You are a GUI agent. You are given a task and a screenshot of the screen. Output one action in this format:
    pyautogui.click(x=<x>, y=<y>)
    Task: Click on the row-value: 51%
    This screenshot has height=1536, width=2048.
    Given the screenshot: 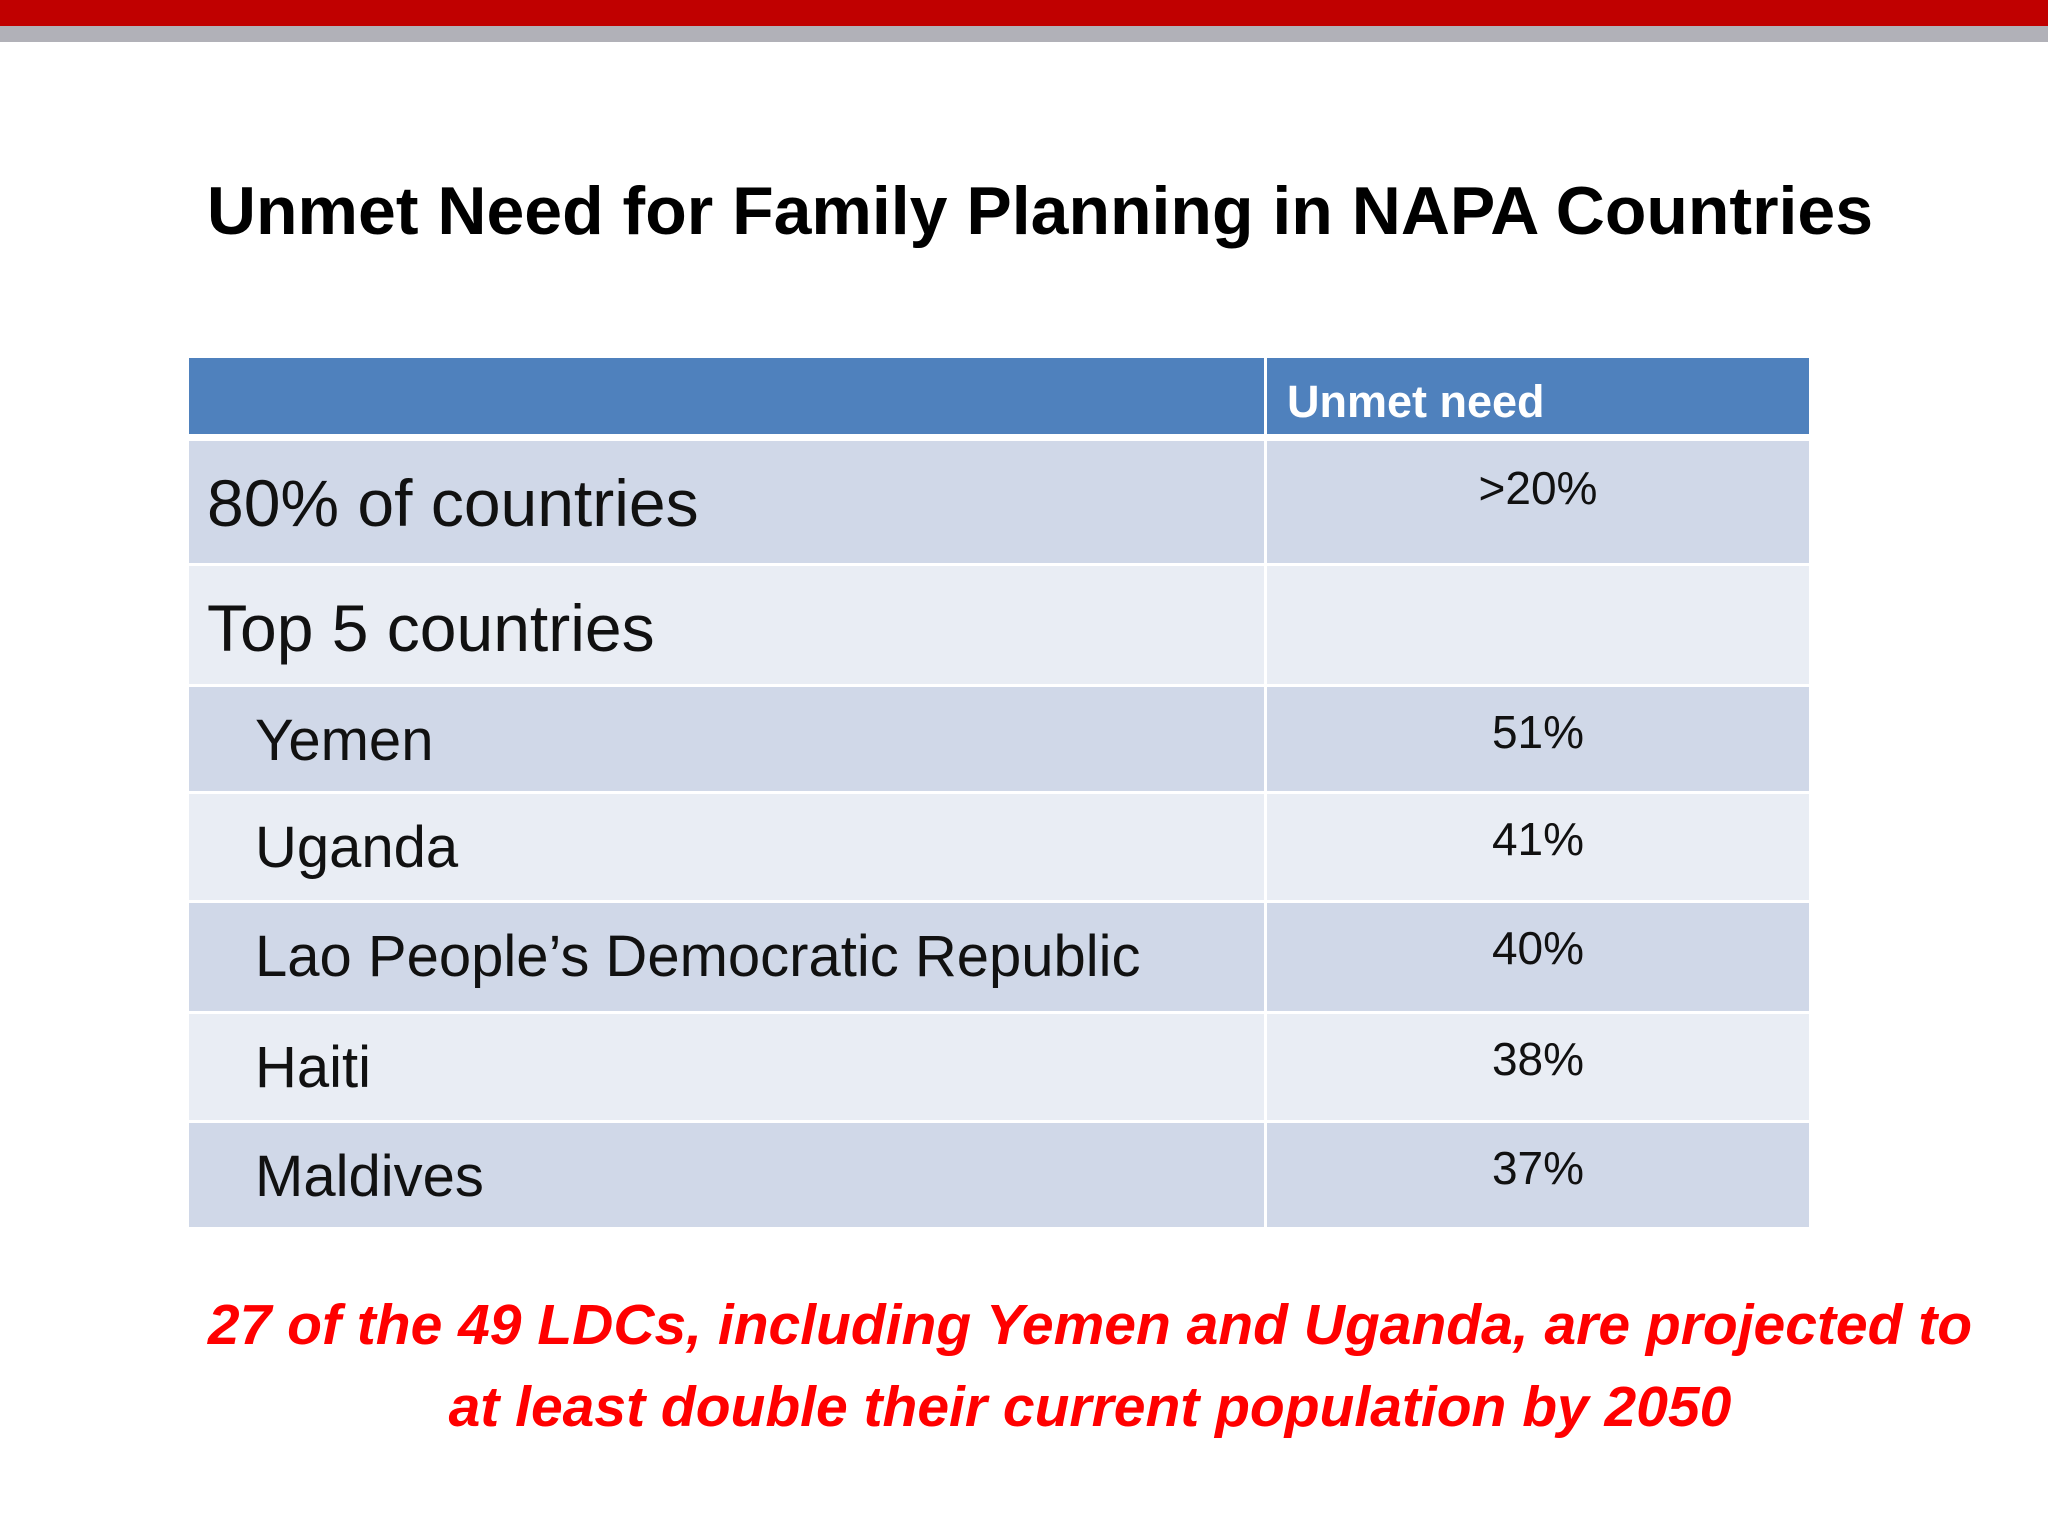 What is the action you would take?
    pyautogui.click(x=1538, y=732)
    